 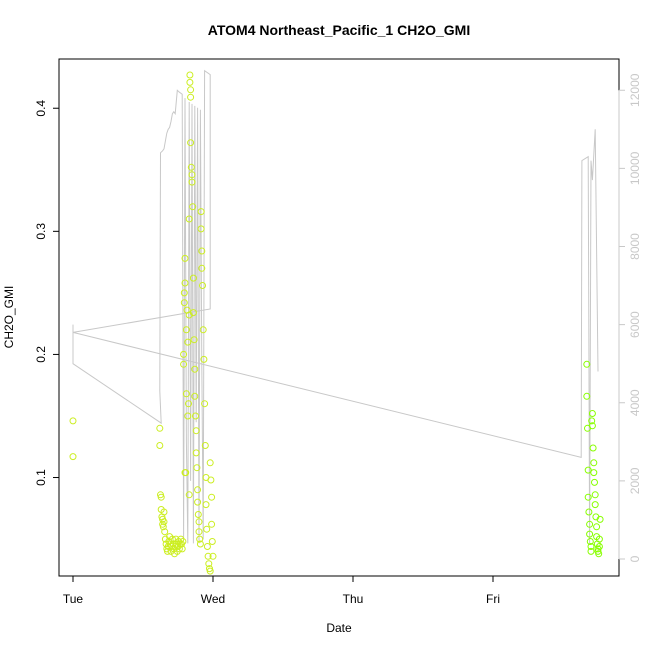 What do you see at coordinates (41, 477) in the screenshot?
I see `y-tick-label: 0.1` at bounding box center [41, 477].